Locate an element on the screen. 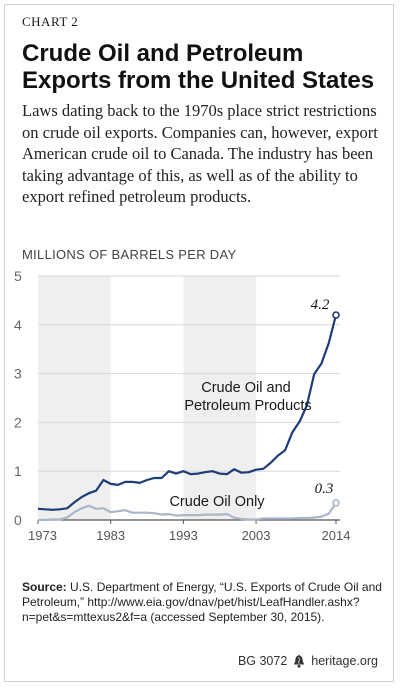 The image size is (400, 688). x-tick-labels: 1973 1983 1993 2003 2014 is located at coordinates (189, 531).